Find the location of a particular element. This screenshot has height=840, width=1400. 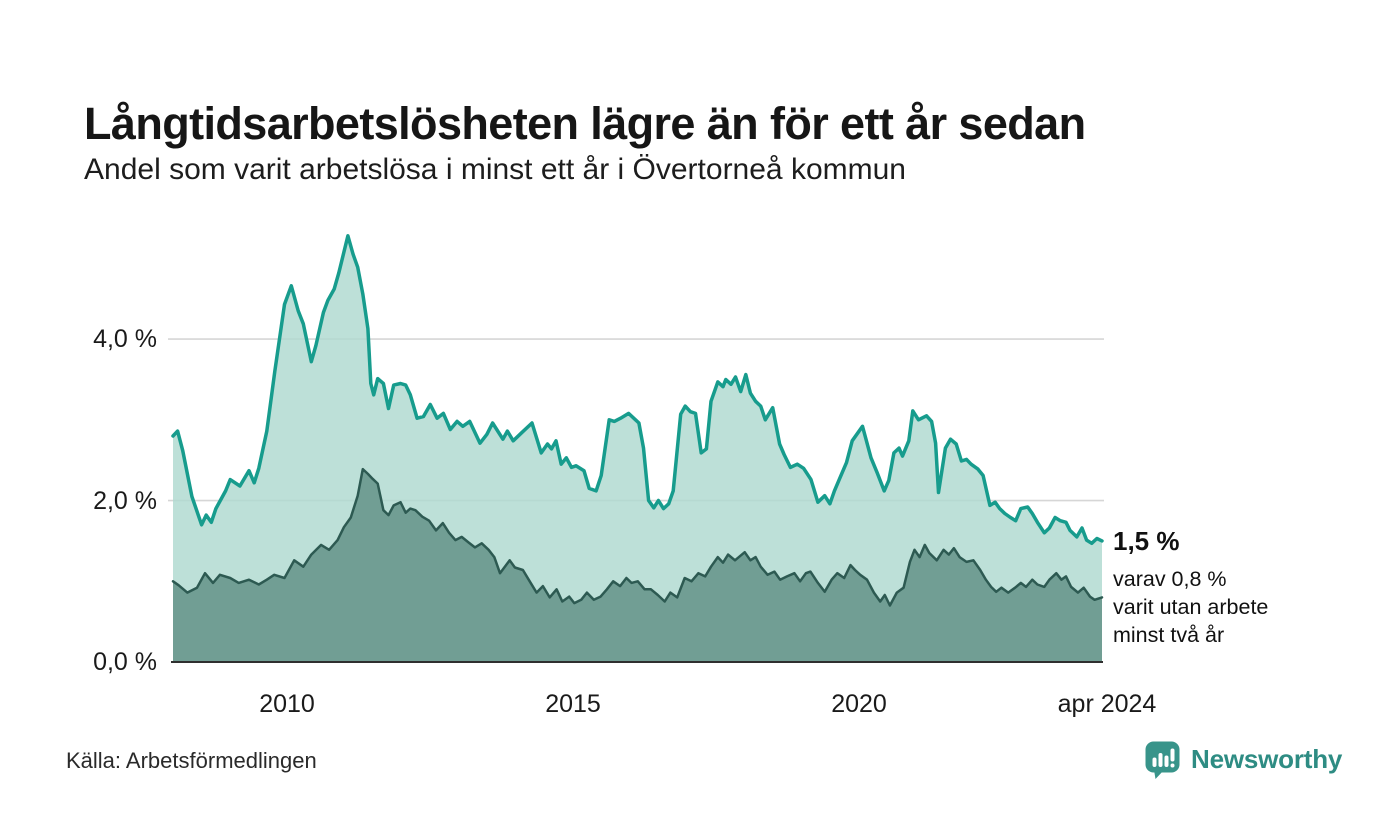

newsworthy-wordmark: Newsworthy is located at coordinates (1267, 759).